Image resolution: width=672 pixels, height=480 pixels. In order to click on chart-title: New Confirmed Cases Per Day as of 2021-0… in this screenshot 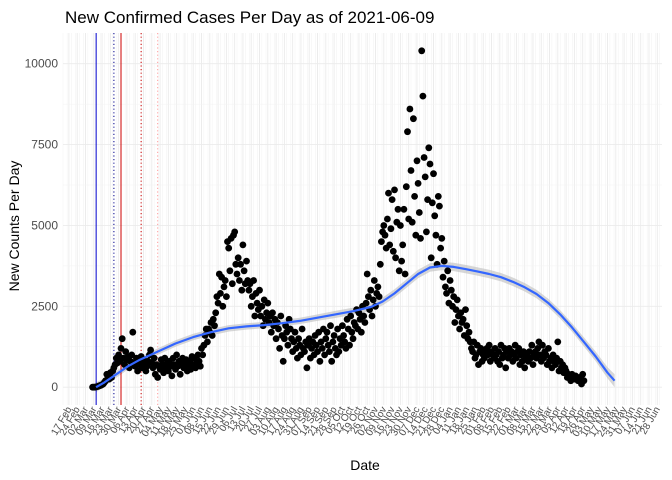, I will do `click(249, 17)`.